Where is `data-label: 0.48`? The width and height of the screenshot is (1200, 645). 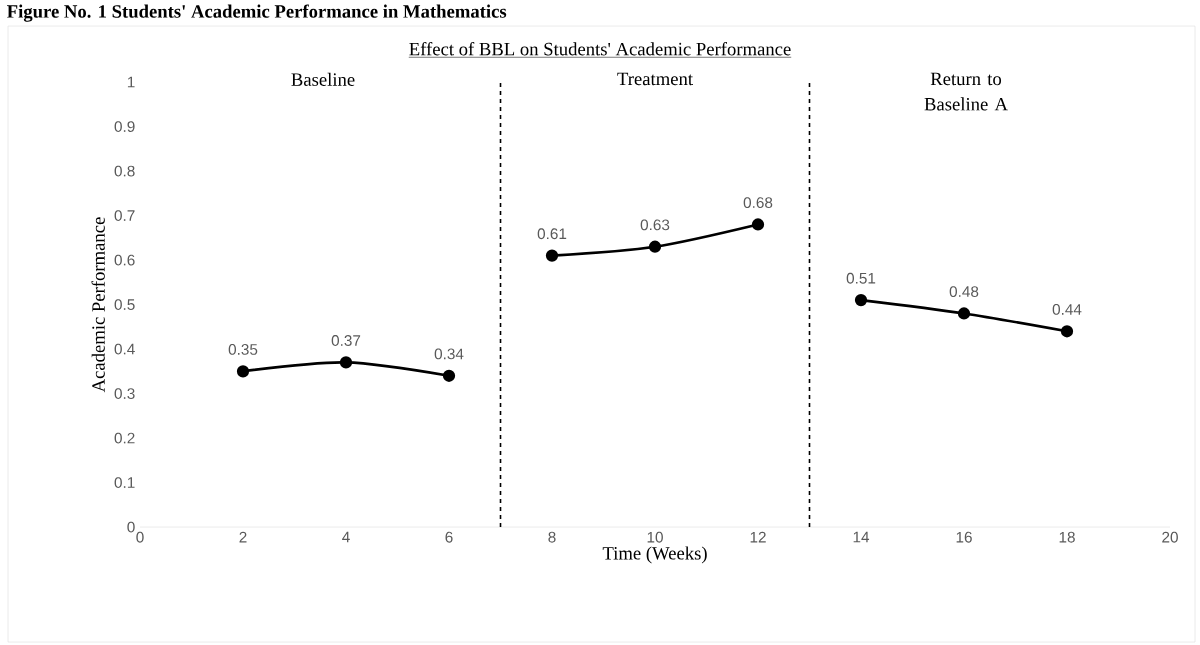
data-label: 0.48 is located at coordinates (964, 291).